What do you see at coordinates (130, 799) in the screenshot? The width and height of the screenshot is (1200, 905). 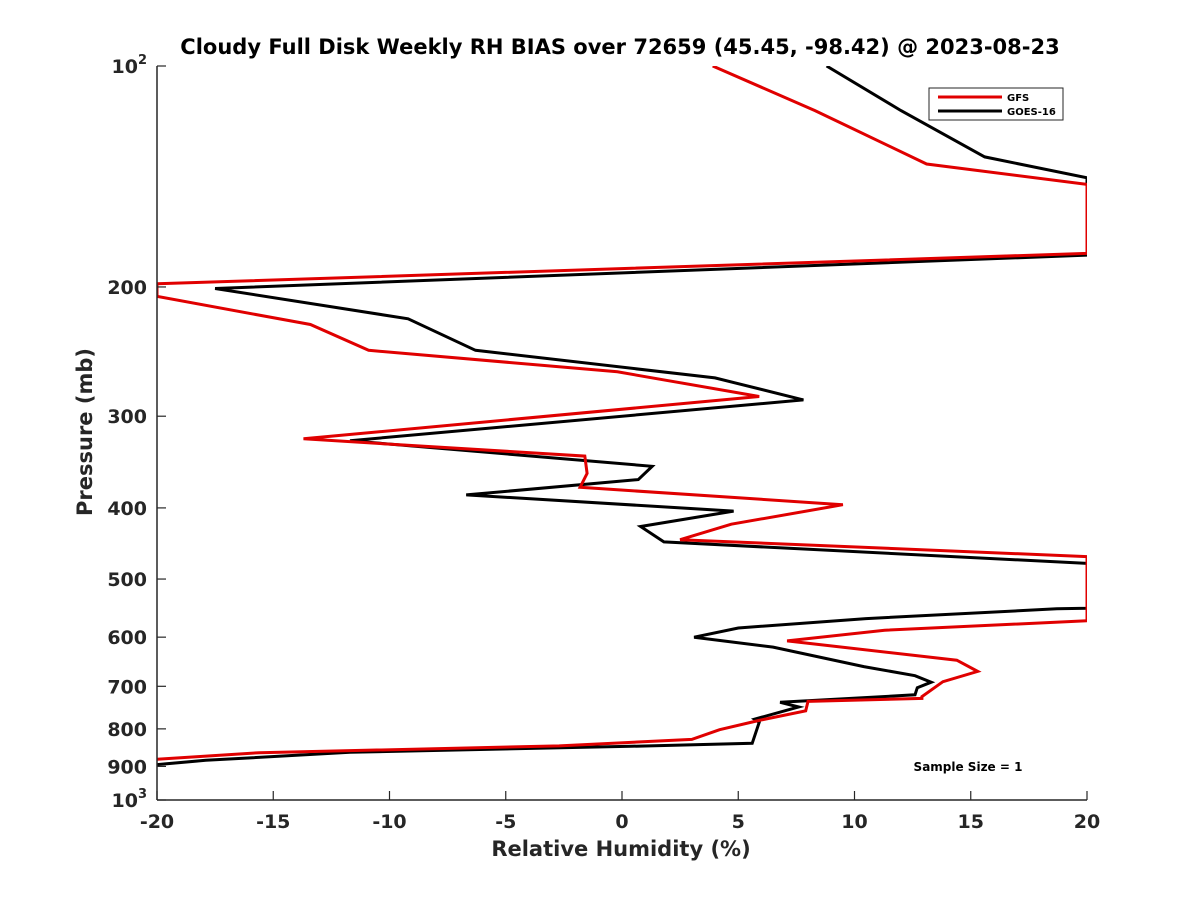 I see `y-tick-label: 10³` at bounding box center [130, 799].